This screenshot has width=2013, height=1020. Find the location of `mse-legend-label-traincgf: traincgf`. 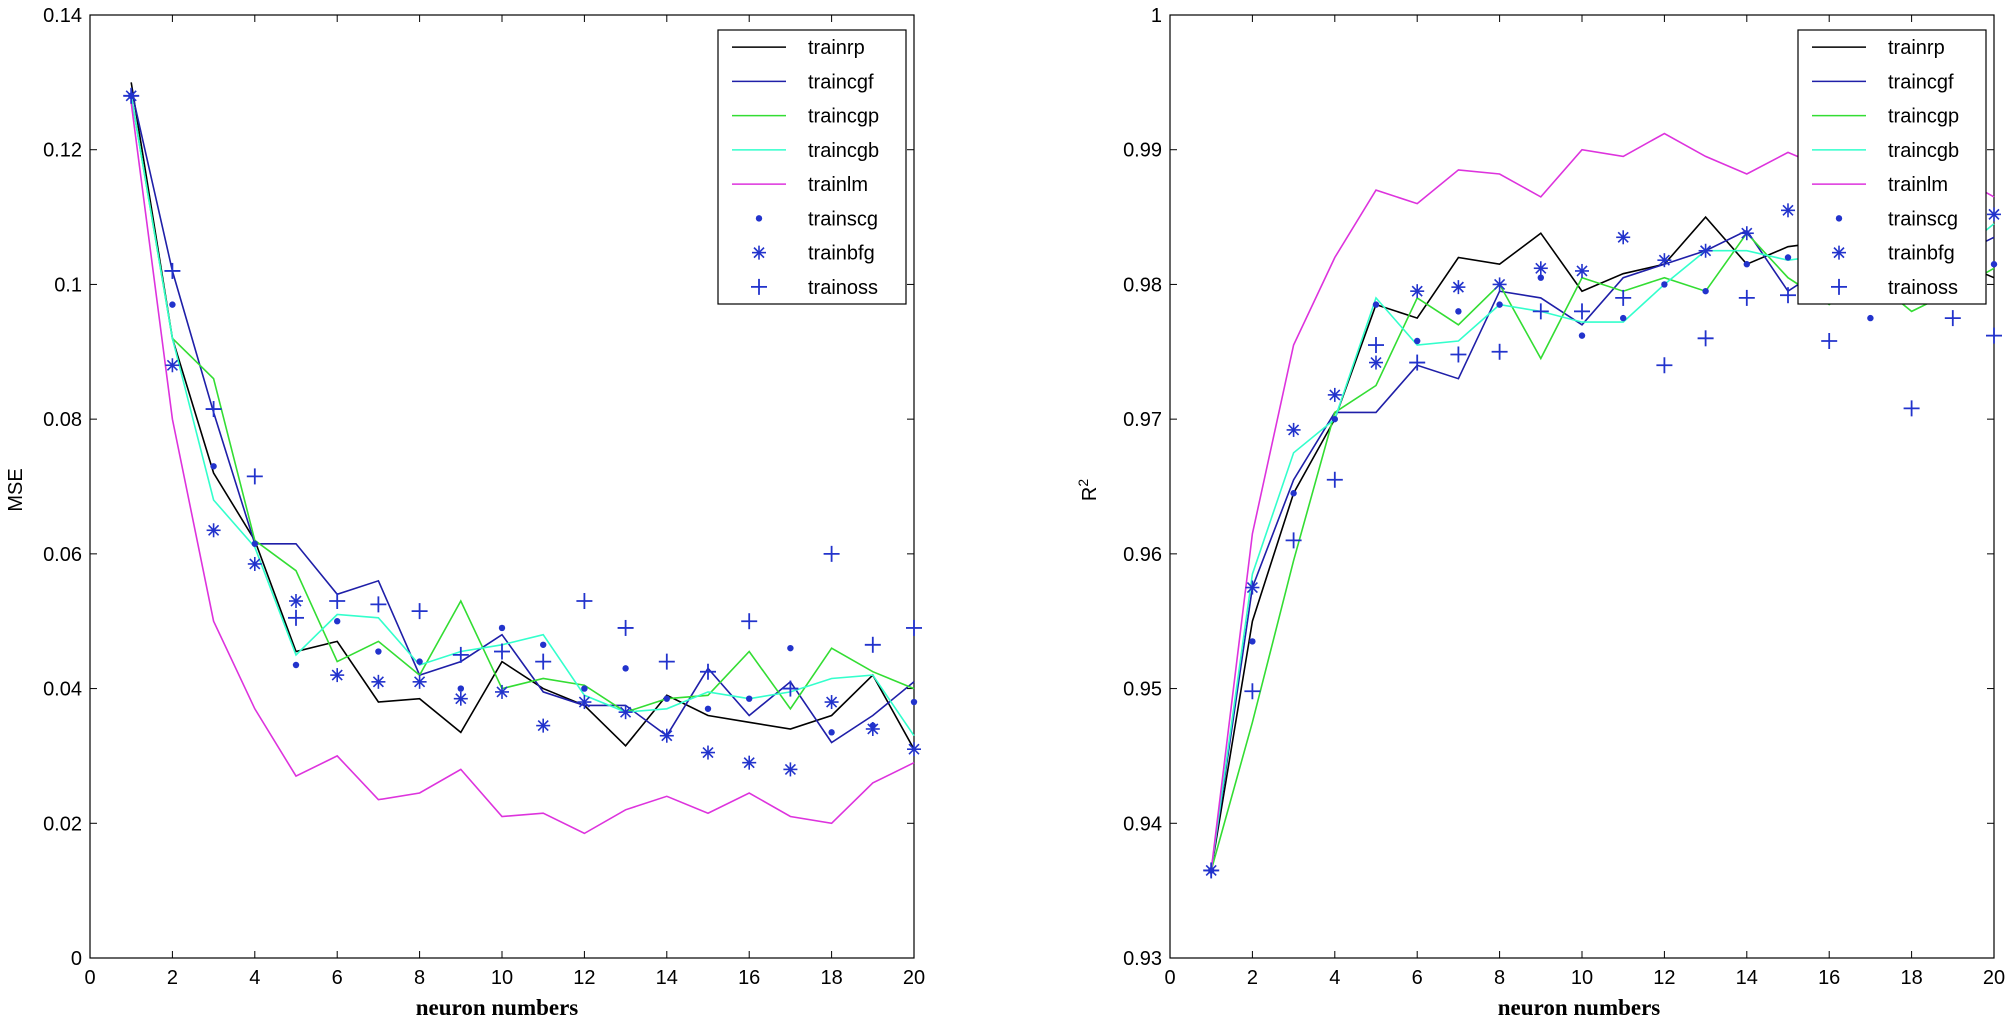

mse-legend-label-traincgf: traincgf is located at coordinates (841, 82).